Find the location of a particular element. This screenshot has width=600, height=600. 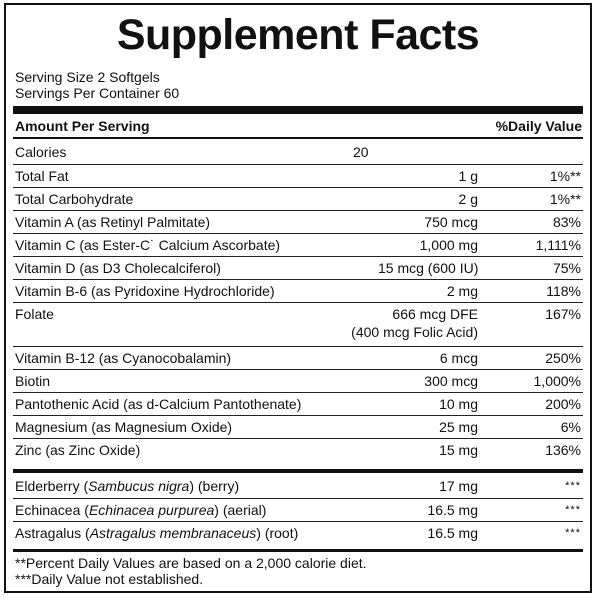

nutrient-name: Calories is located at coordinates (41, 152).